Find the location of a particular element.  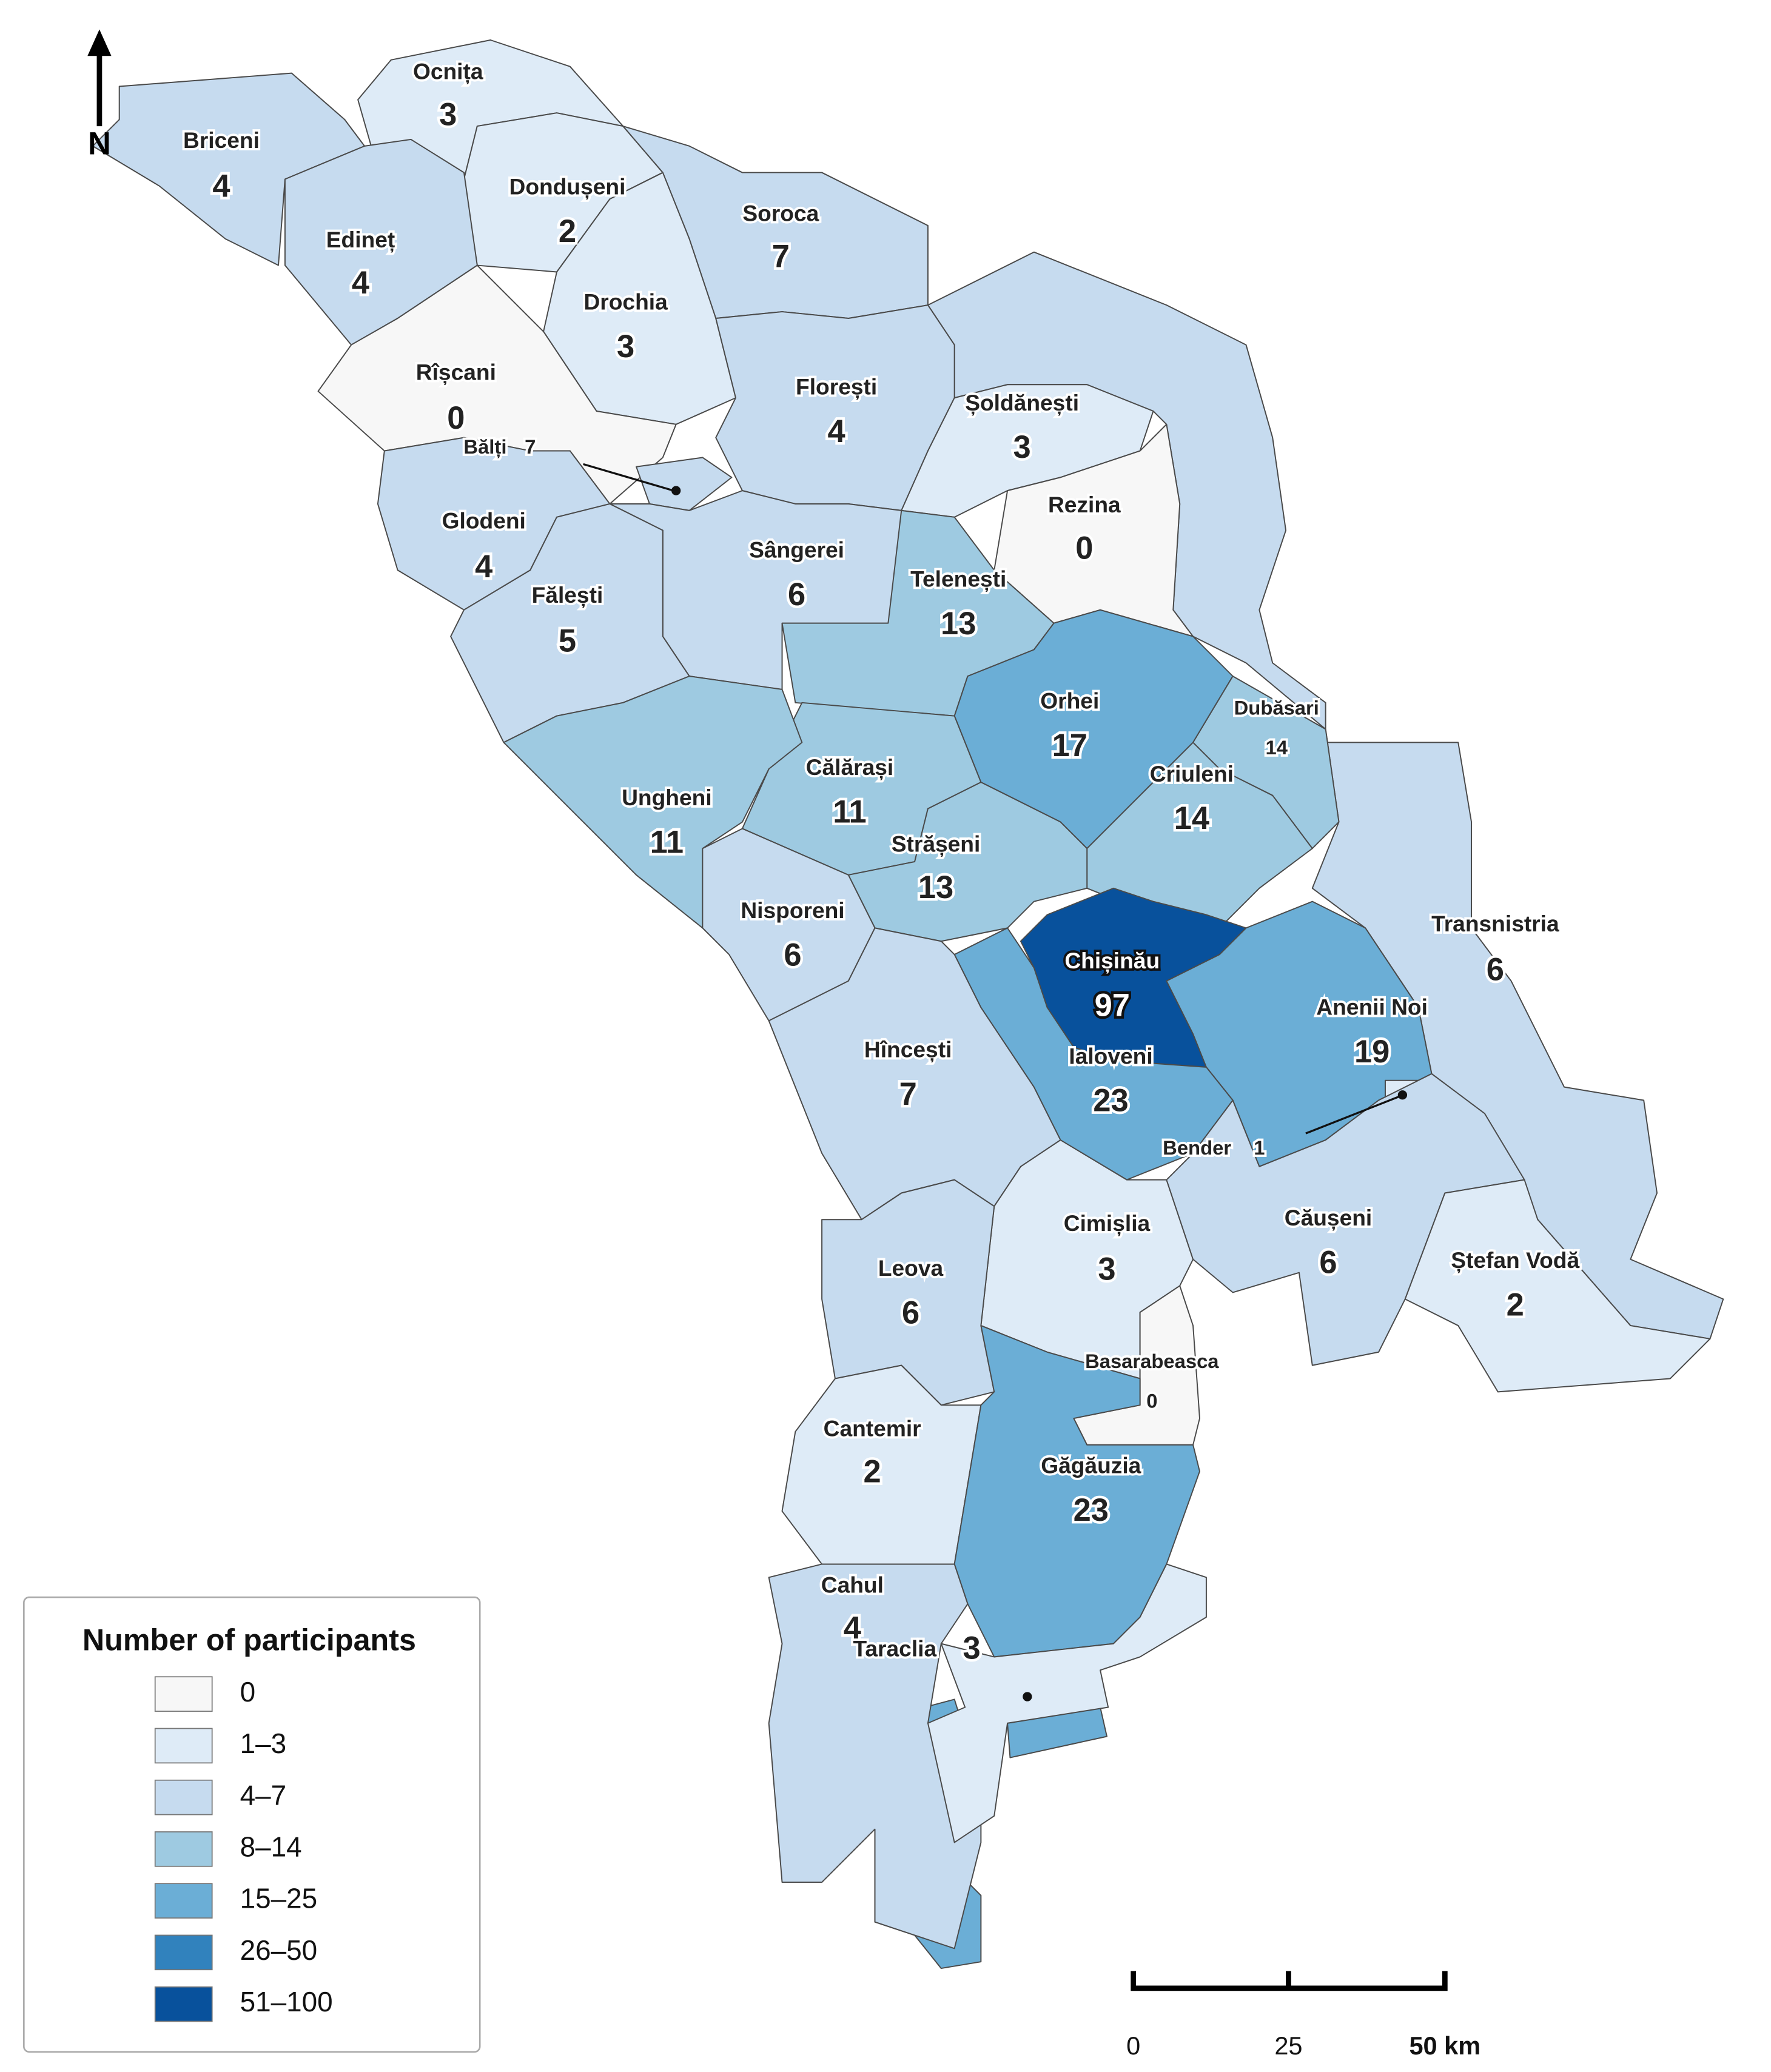

north-arrow: N is located at coordinates (99, 96).